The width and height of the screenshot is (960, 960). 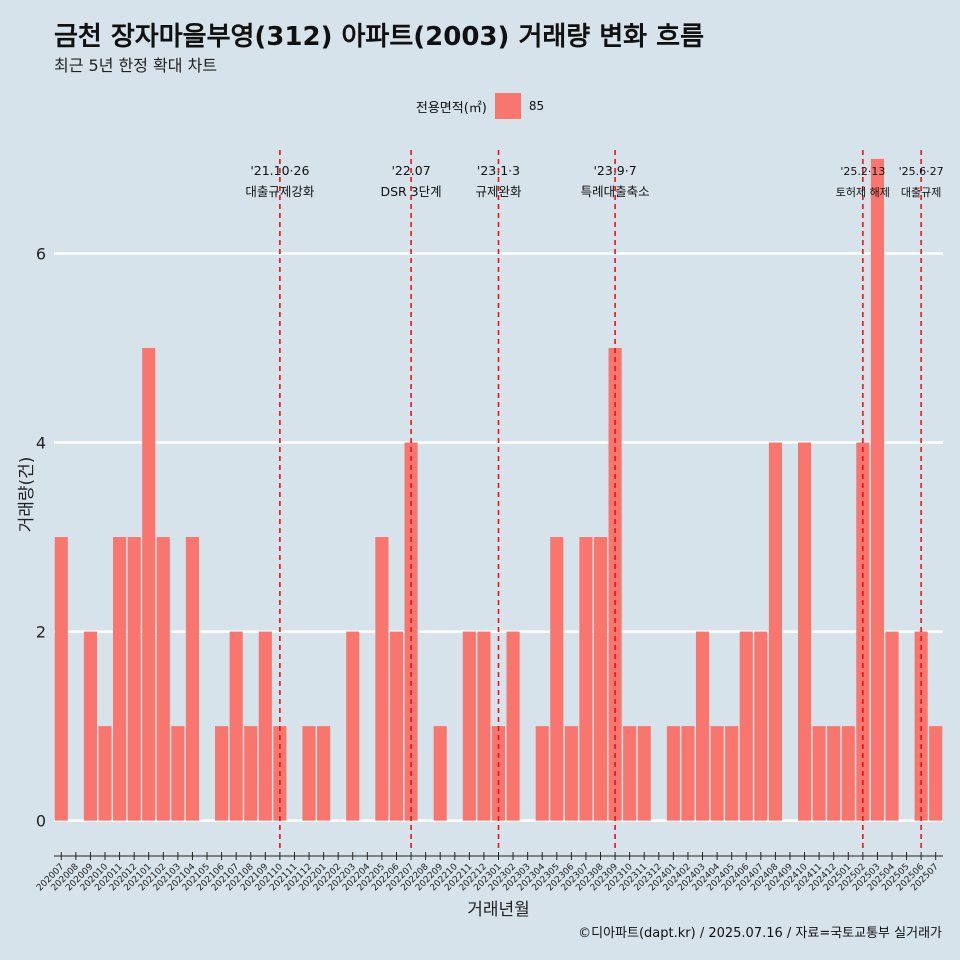 What do you see at coordinates (41, 443) in the screenshot?
I see `y-tick-label: 4` at bounding box center [41, 443].